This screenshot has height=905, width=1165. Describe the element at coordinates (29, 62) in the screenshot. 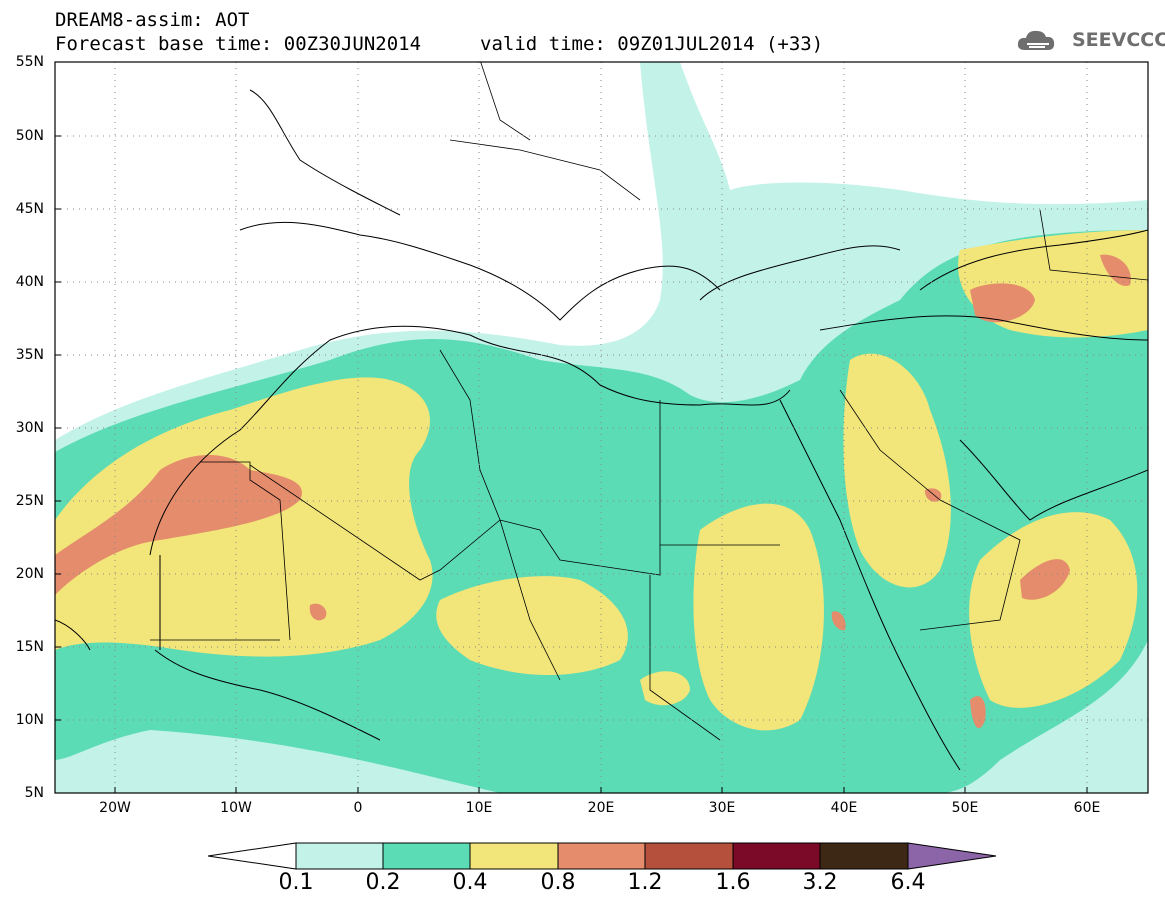

I see `lat-label: 55N` at that location.